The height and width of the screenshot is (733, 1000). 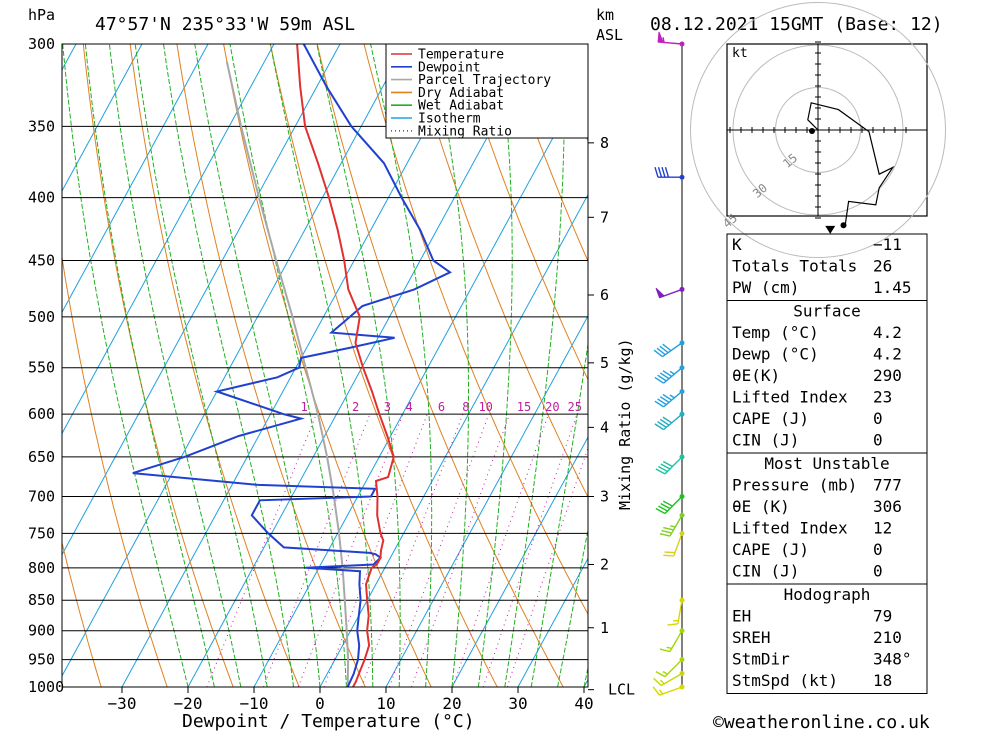 What do you see at coordinates (41, 414) in the screenshot?
I see `pressure-tick-label: 600` at bounding box center [41, 414].